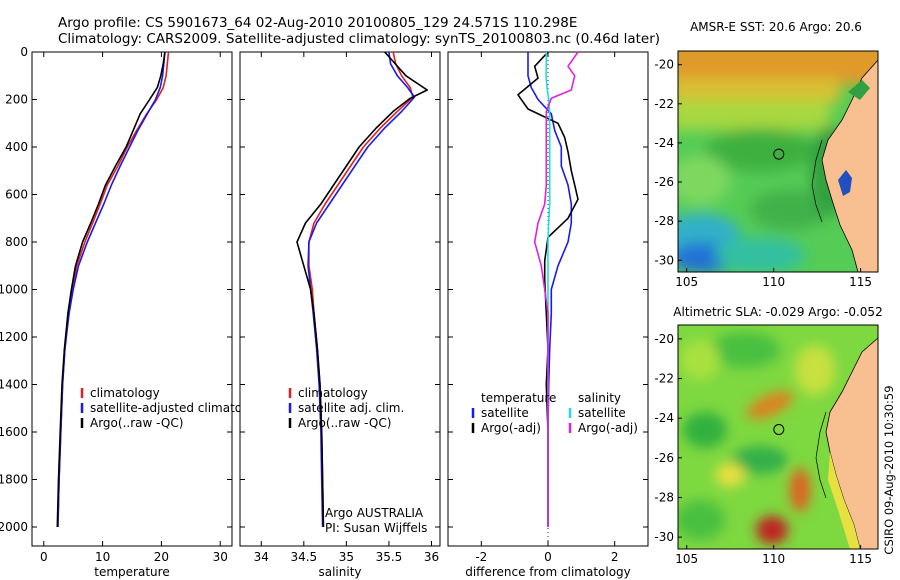 The image size is (900, 580). Describe the element at coordinates (16, 242) in the screenshot. I see `y-tick-label: 800` at that location.